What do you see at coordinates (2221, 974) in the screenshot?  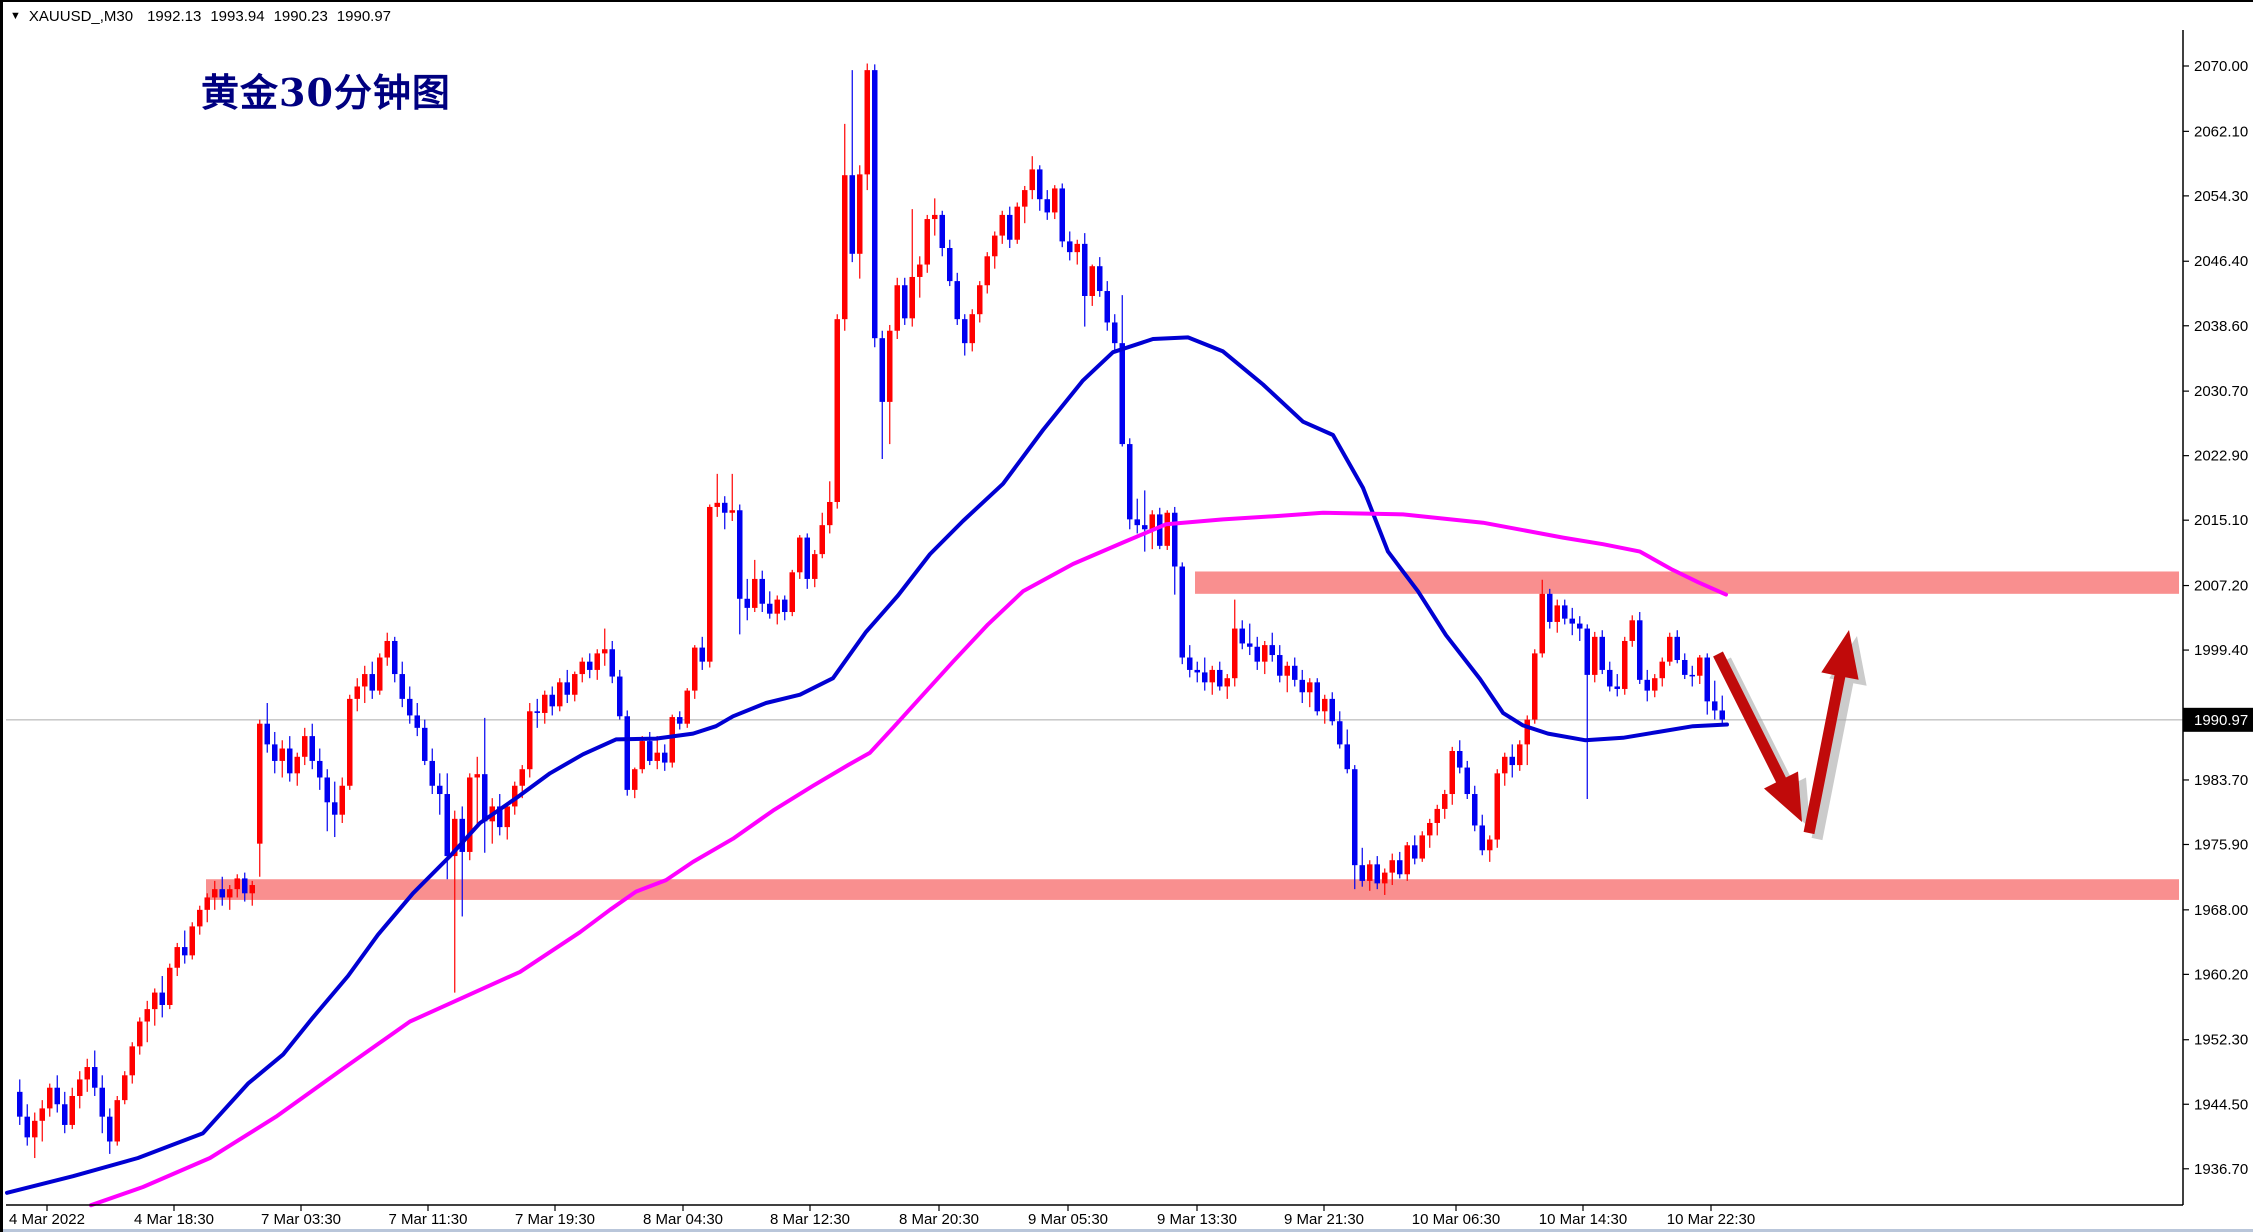 I see `price-axis-label: 1960.20` at bounding box center [2221, 974].